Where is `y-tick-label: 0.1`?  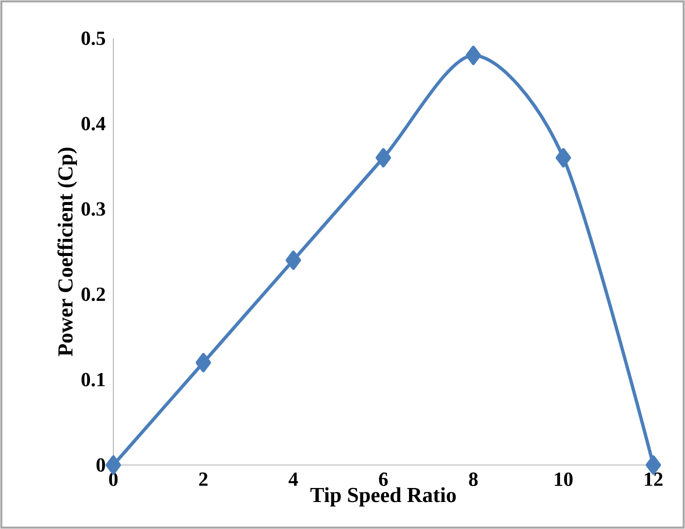 y-tick-label: 0.1 is located at coordinates (93, 379).